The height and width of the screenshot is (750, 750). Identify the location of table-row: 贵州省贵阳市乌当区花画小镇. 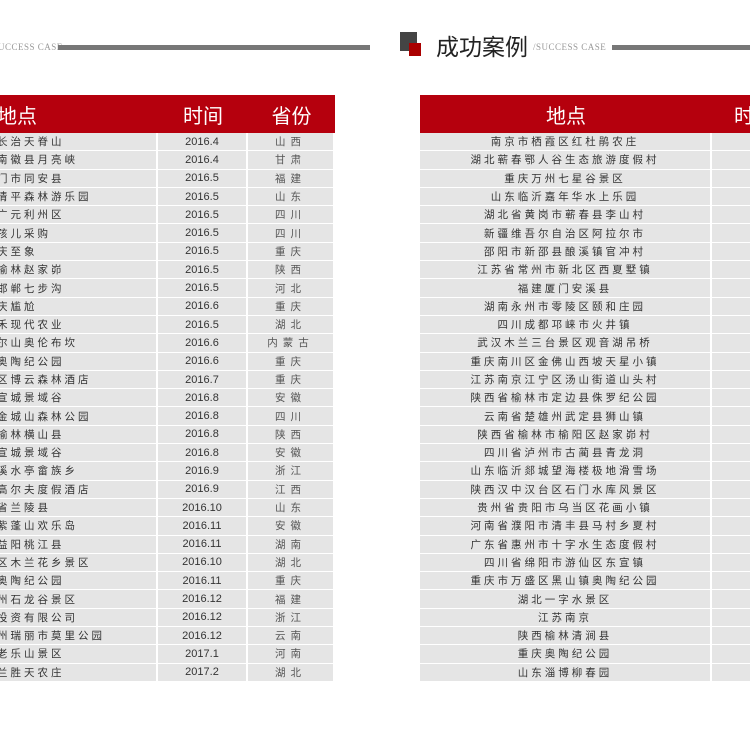
(585, 508).